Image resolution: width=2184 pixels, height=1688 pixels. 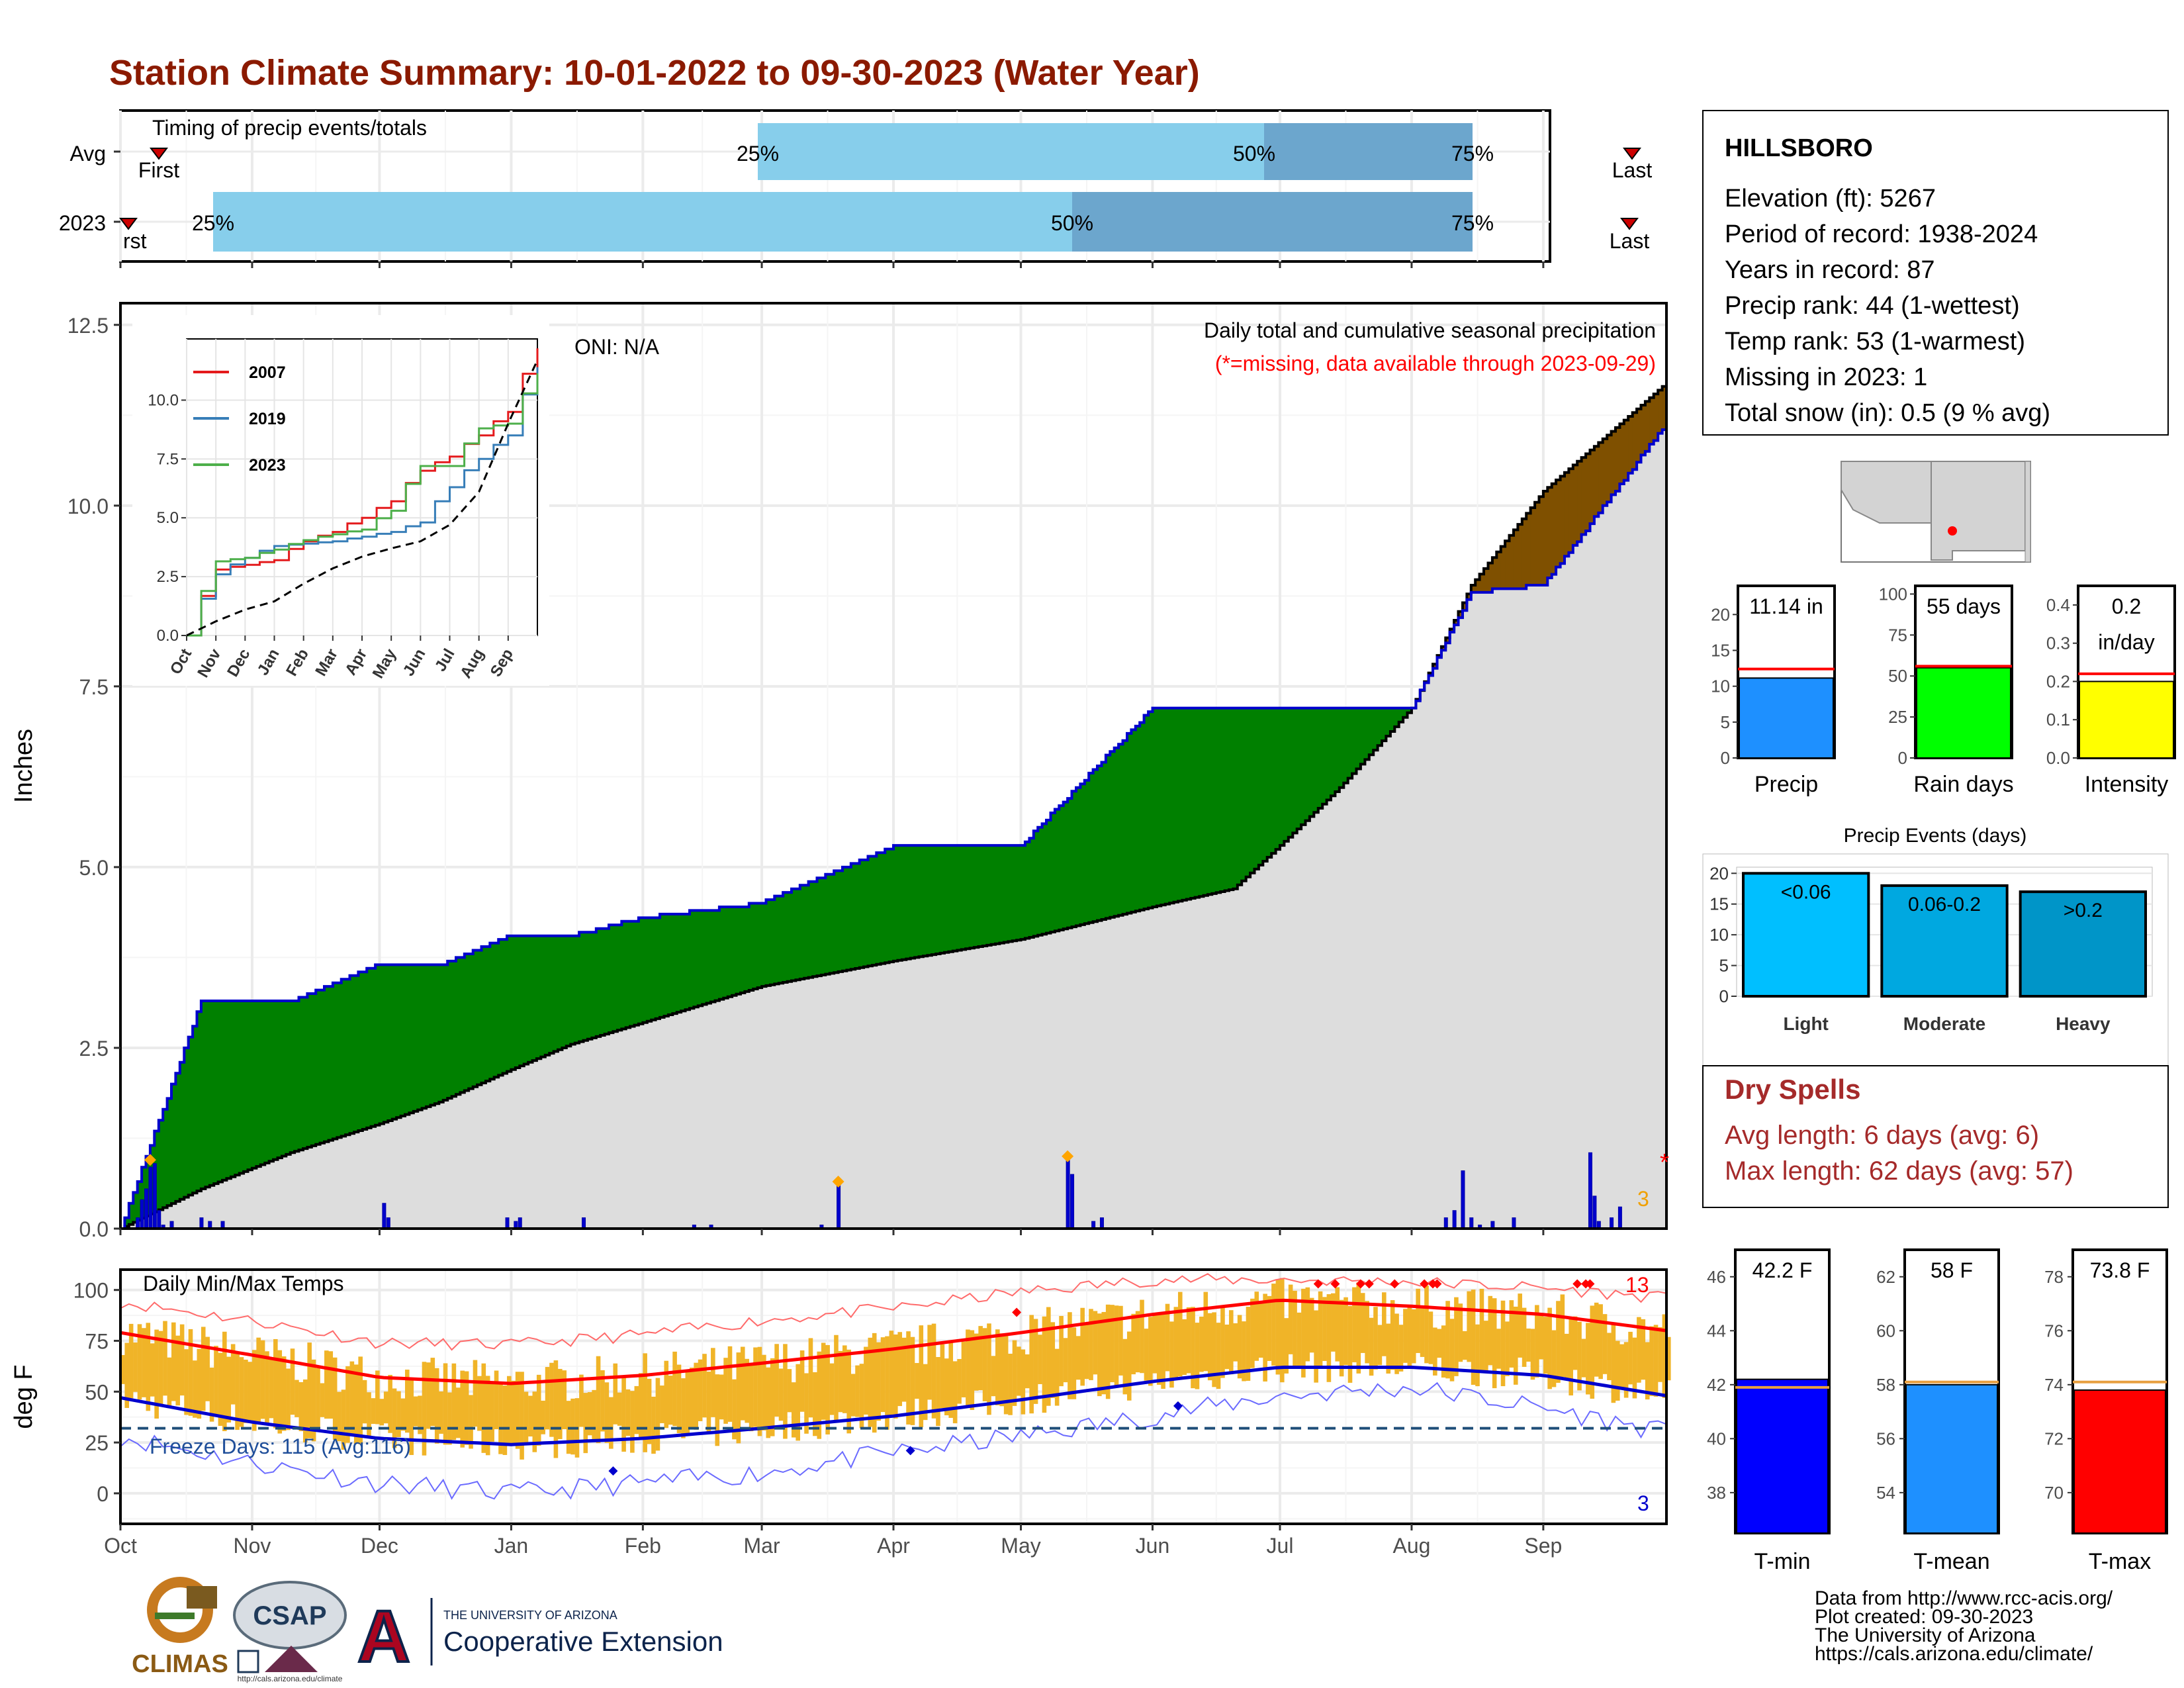 I want to click on tbar-tick-label: 40, so click(x=1716, y=1438).